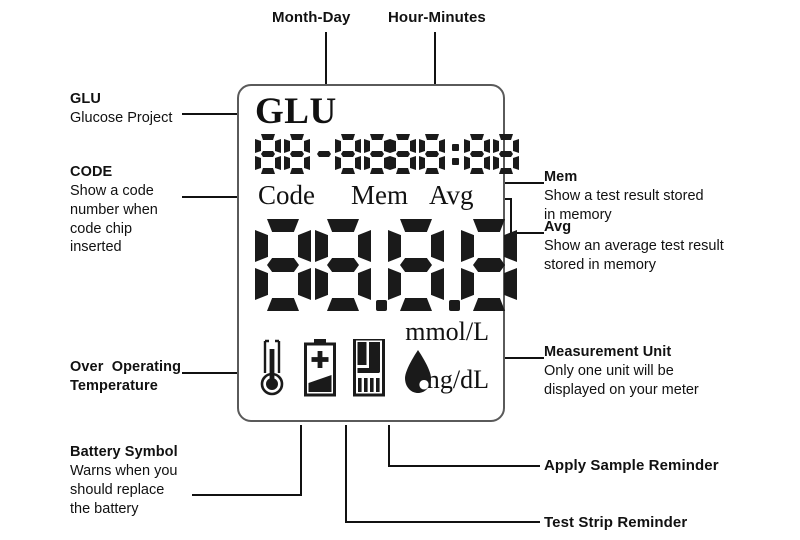 This screenshot has width=800, height=540. I want to click on lcd-mem-label: Mem, so click(379, 195).